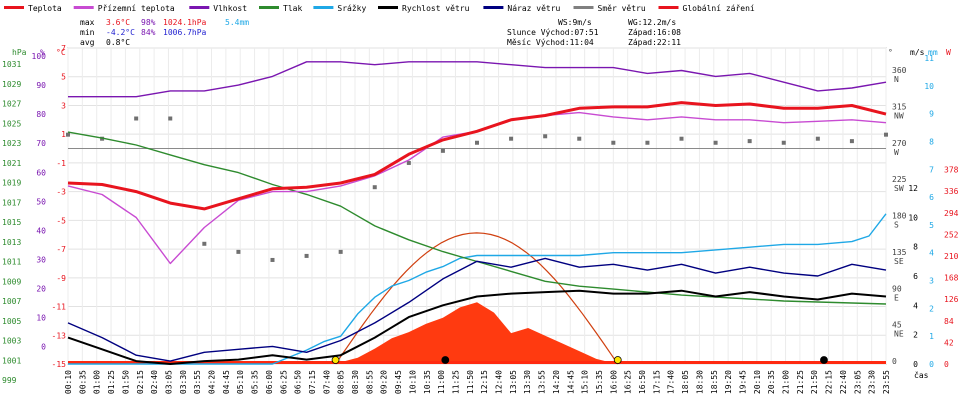 The height and width of the screenshot is (400, 966). Describe the element at coordinates (42, 52) in the screenshot. I see `axis-unit-humidity: %` at that location.